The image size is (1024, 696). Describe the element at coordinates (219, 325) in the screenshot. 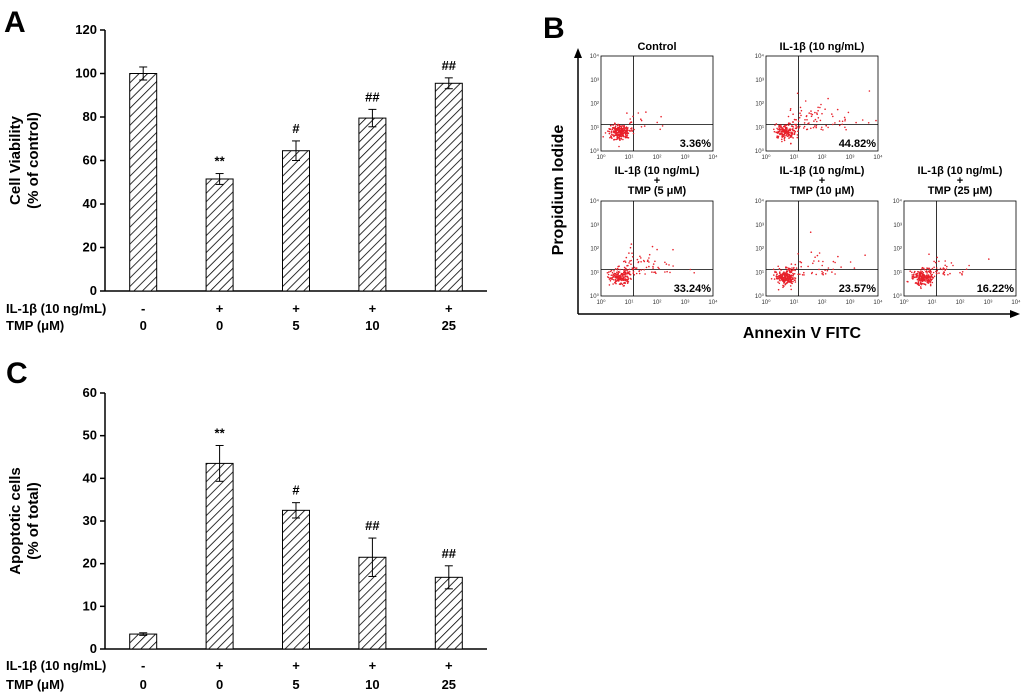

I see `tmp-condition-label: 0` at that location.